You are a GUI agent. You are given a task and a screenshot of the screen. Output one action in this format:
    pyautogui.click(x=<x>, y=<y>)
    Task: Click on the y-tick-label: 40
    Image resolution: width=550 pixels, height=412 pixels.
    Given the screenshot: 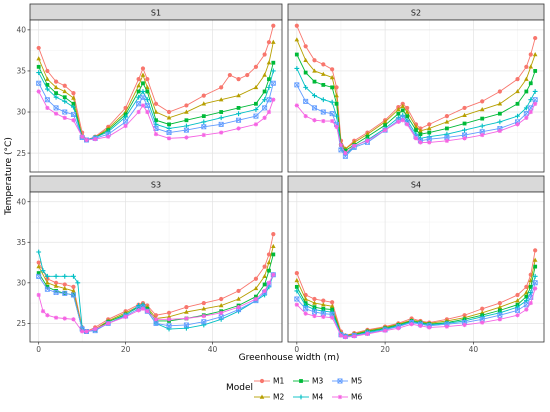 What is the action you would take?
    pyautogui.click(x=21, y=30)
    